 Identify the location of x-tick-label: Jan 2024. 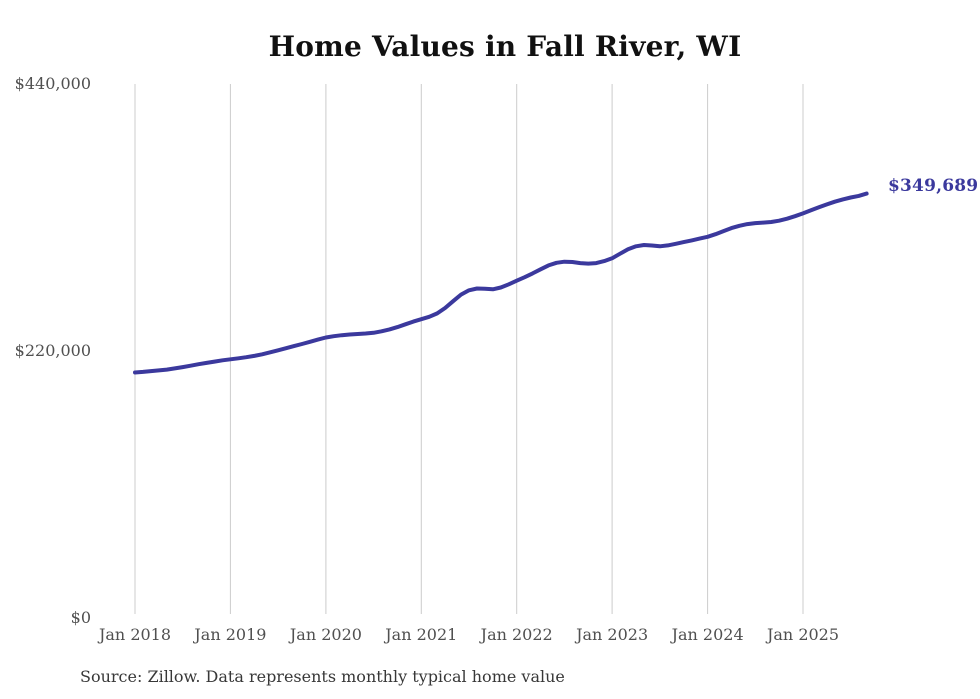
(707, 634).